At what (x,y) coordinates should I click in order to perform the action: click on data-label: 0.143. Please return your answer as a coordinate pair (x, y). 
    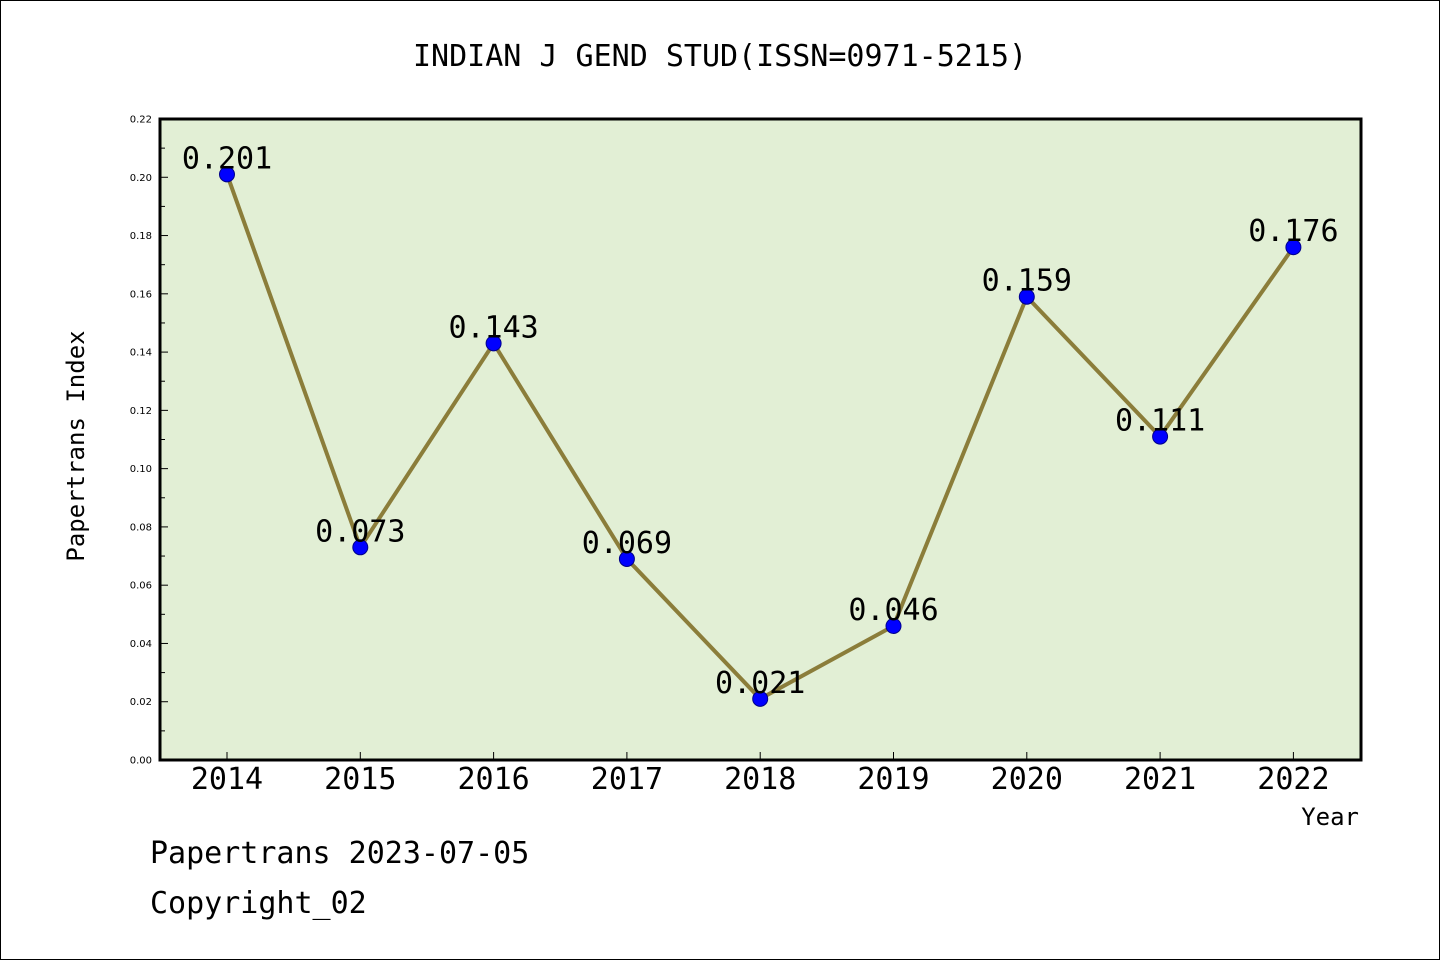
    Looking at the image, I should click on (493, 327).